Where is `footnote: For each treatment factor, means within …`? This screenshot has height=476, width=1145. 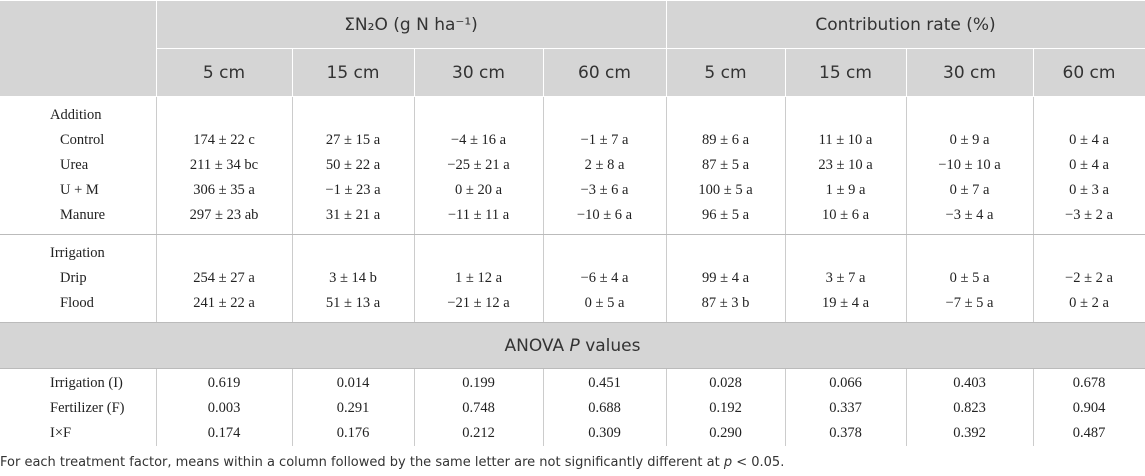
footnote: For each treatment factor, means within … is located at coordinates (392, 462).